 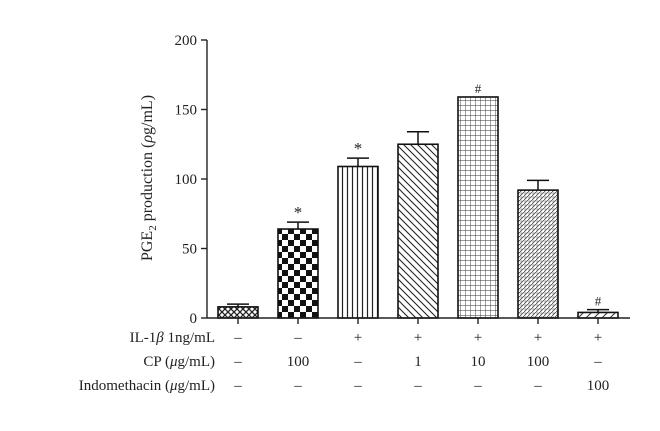 What do you see at coordinates (153, 228) in the screenshot?
I see `ylabel-subscript: 2` at bounding box center [153, 228].